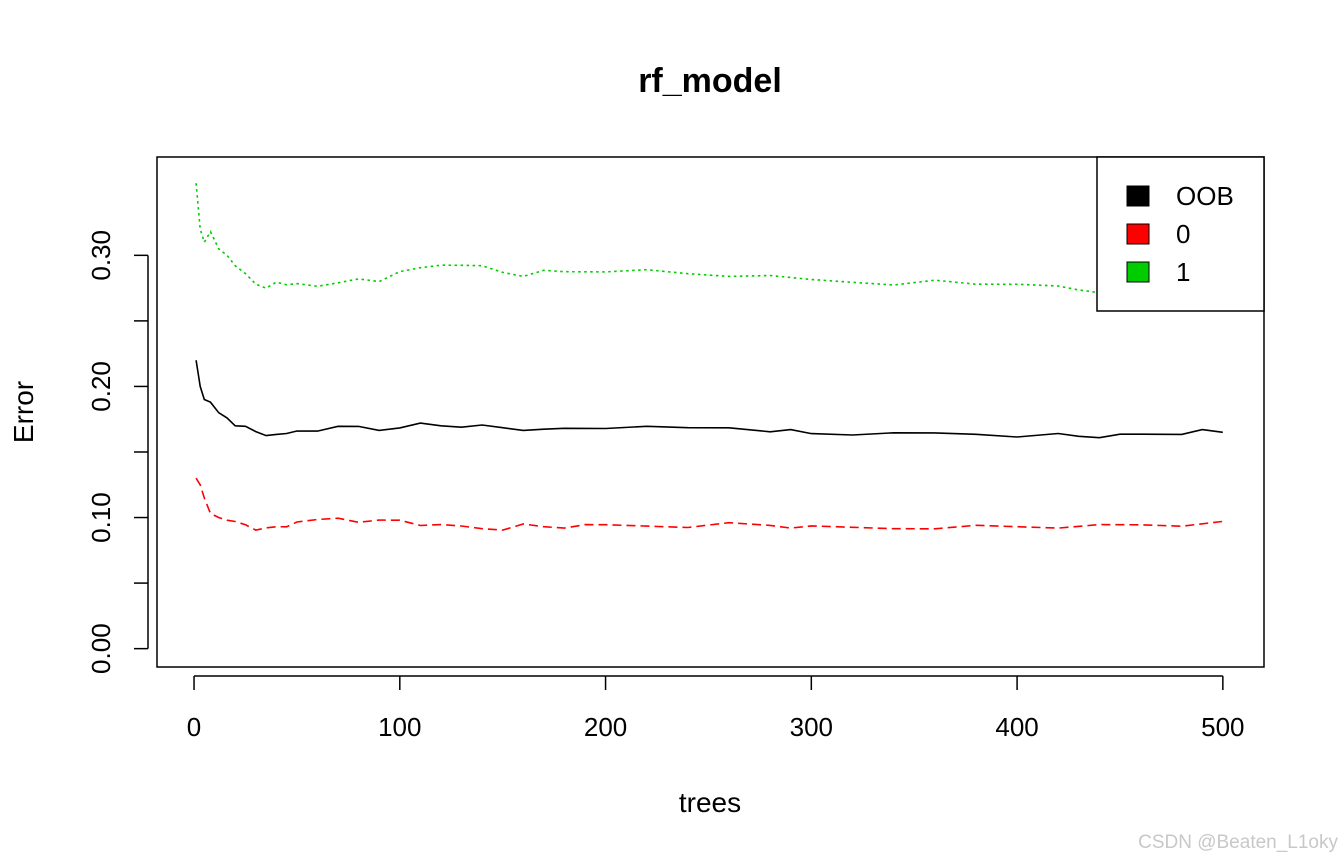  What do you see at coordinates (1183, 272) in the screenshot?
I see `legend-label: 1` at bounding box center [1183, 272].